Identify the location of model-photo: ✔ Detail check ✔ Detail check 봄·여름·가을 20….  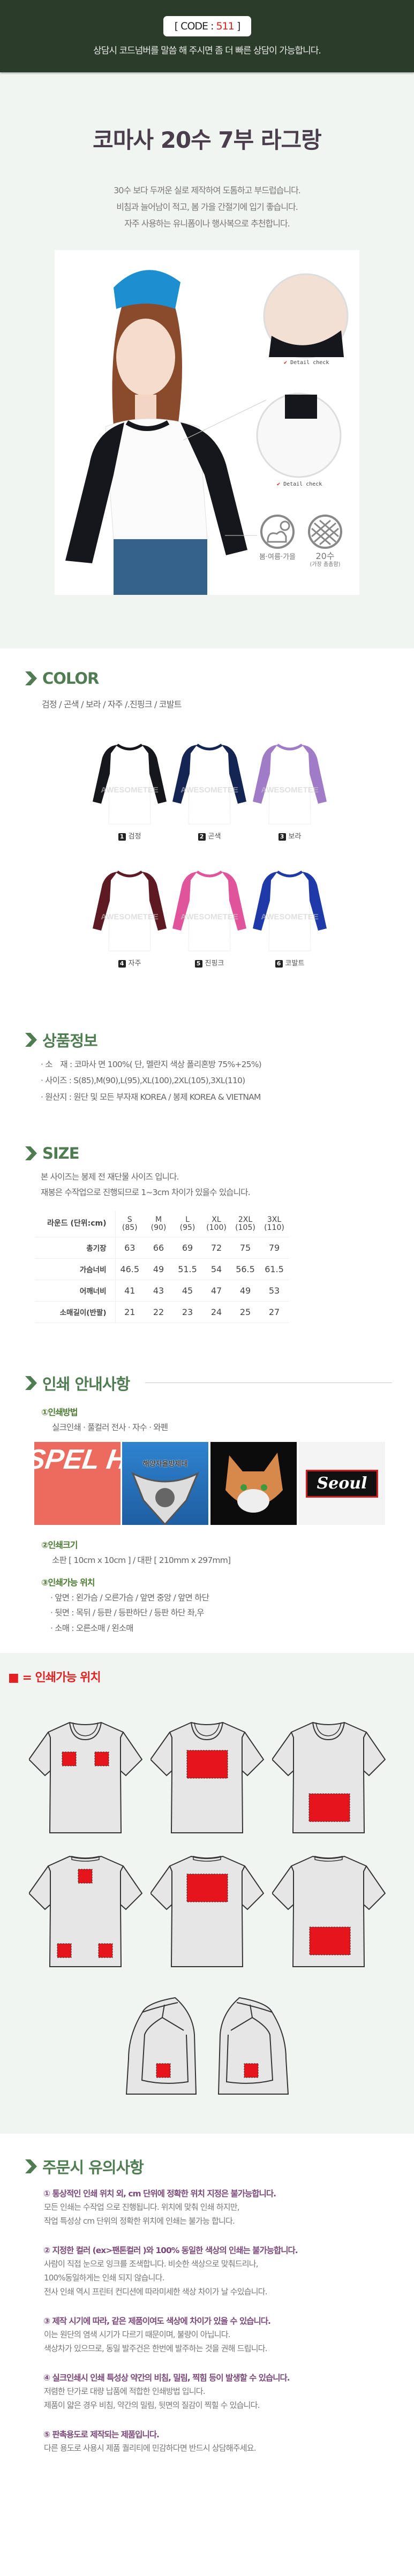
(207, 422).